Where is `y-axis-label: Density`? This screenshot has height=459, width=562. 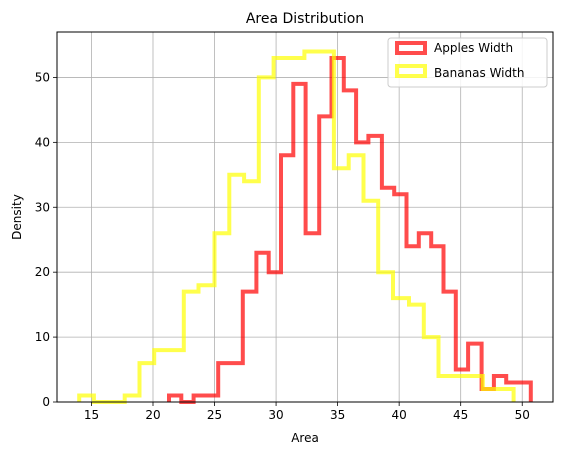
y-axis-label: Density is located at coordinates (17, 217).